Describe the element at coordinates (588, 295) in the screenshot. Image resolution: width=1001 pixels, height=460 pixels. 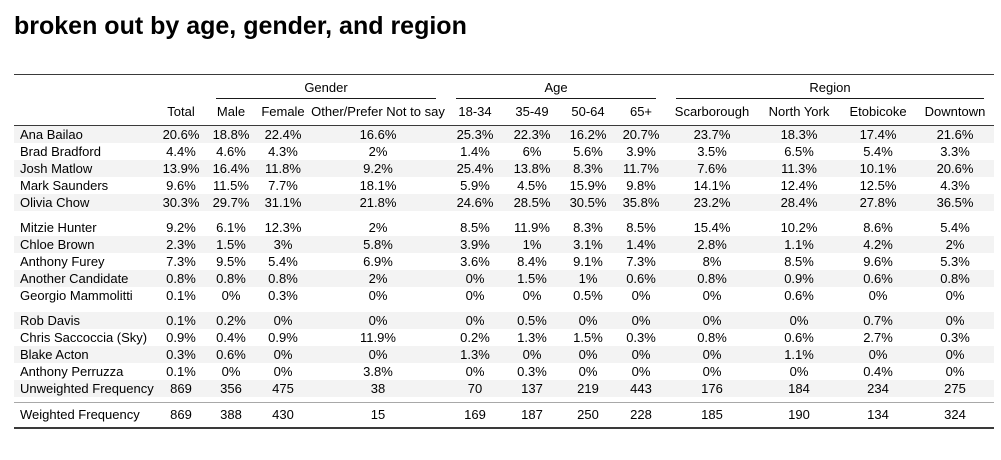
I see `value-cell: 0.5%` at that location.